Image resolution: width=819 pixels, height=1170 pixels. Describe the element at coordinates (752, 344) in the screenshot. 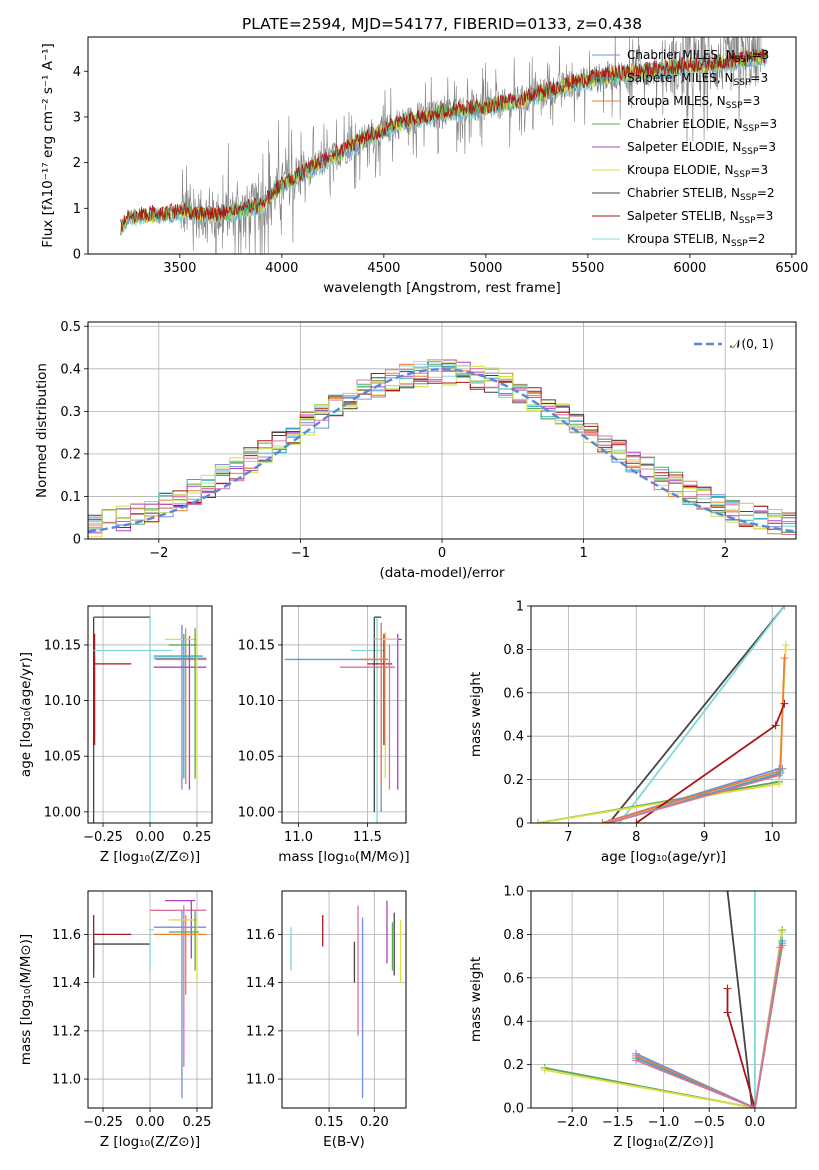

I see `legend-label: 𝒩(0, 1)` at that location.